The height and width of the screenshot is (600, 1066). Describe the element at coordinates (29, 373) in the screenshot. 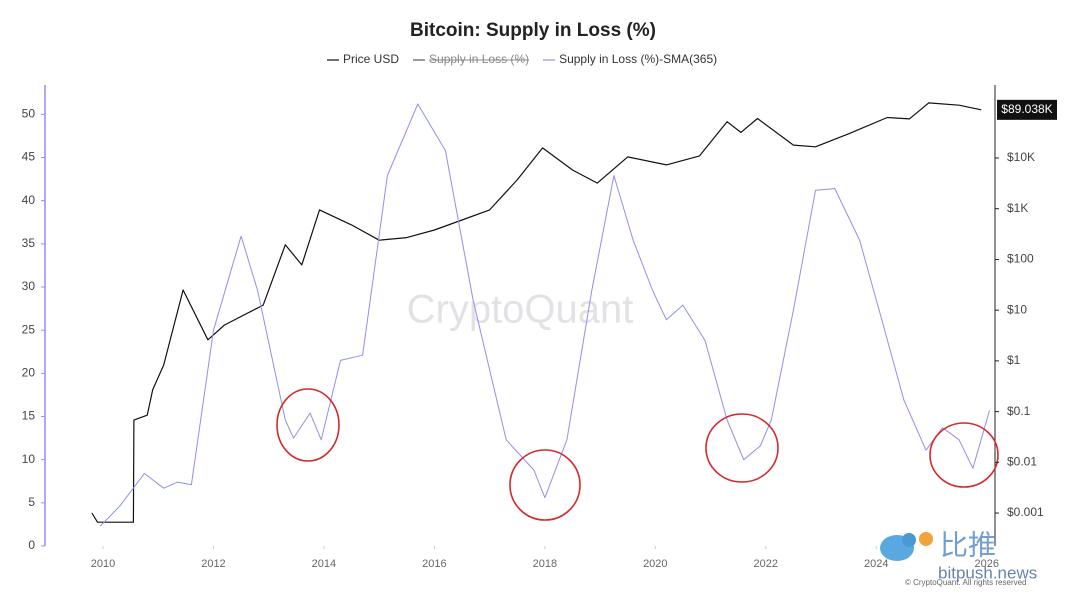

I see `y-tick-label: 20` at that location.